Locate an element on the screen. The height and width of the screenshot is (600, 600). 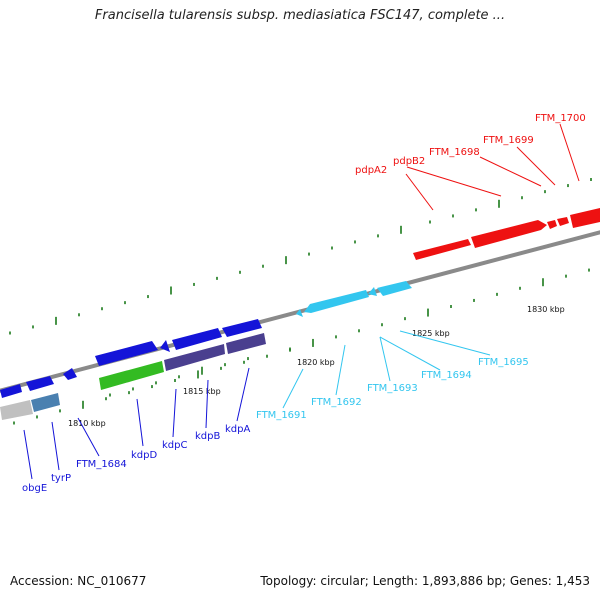
gene-label: FTM_1693 is located at coordinates (392, 388).